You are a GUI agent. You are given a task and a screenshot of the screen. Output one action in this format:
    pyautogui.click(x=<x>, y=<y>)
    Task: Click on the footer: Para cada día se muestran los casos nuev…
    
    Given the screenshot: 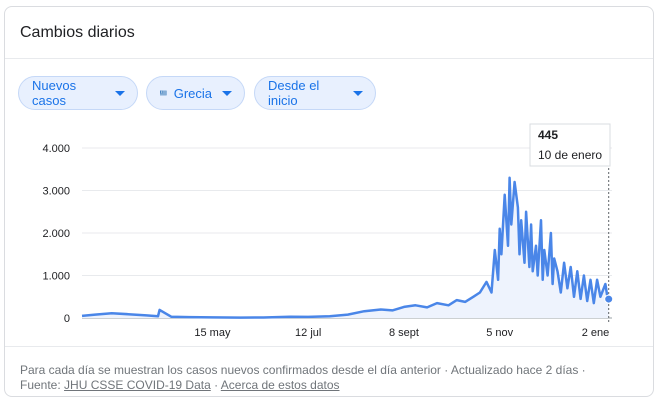 What is the action you would take?
    pyautogui.click(x=303, y=378)
    